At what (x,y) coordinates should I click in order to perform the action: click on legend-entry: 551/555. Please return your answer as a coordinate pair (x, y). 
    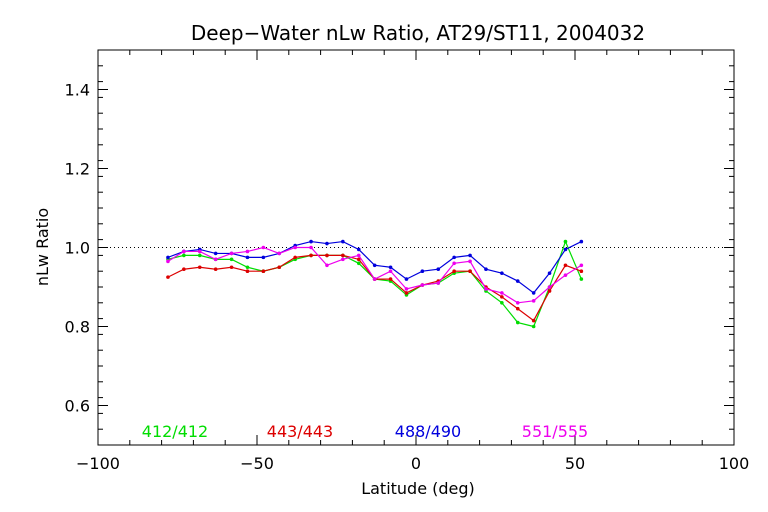
    Looking at the image, I should click on (555, 431).